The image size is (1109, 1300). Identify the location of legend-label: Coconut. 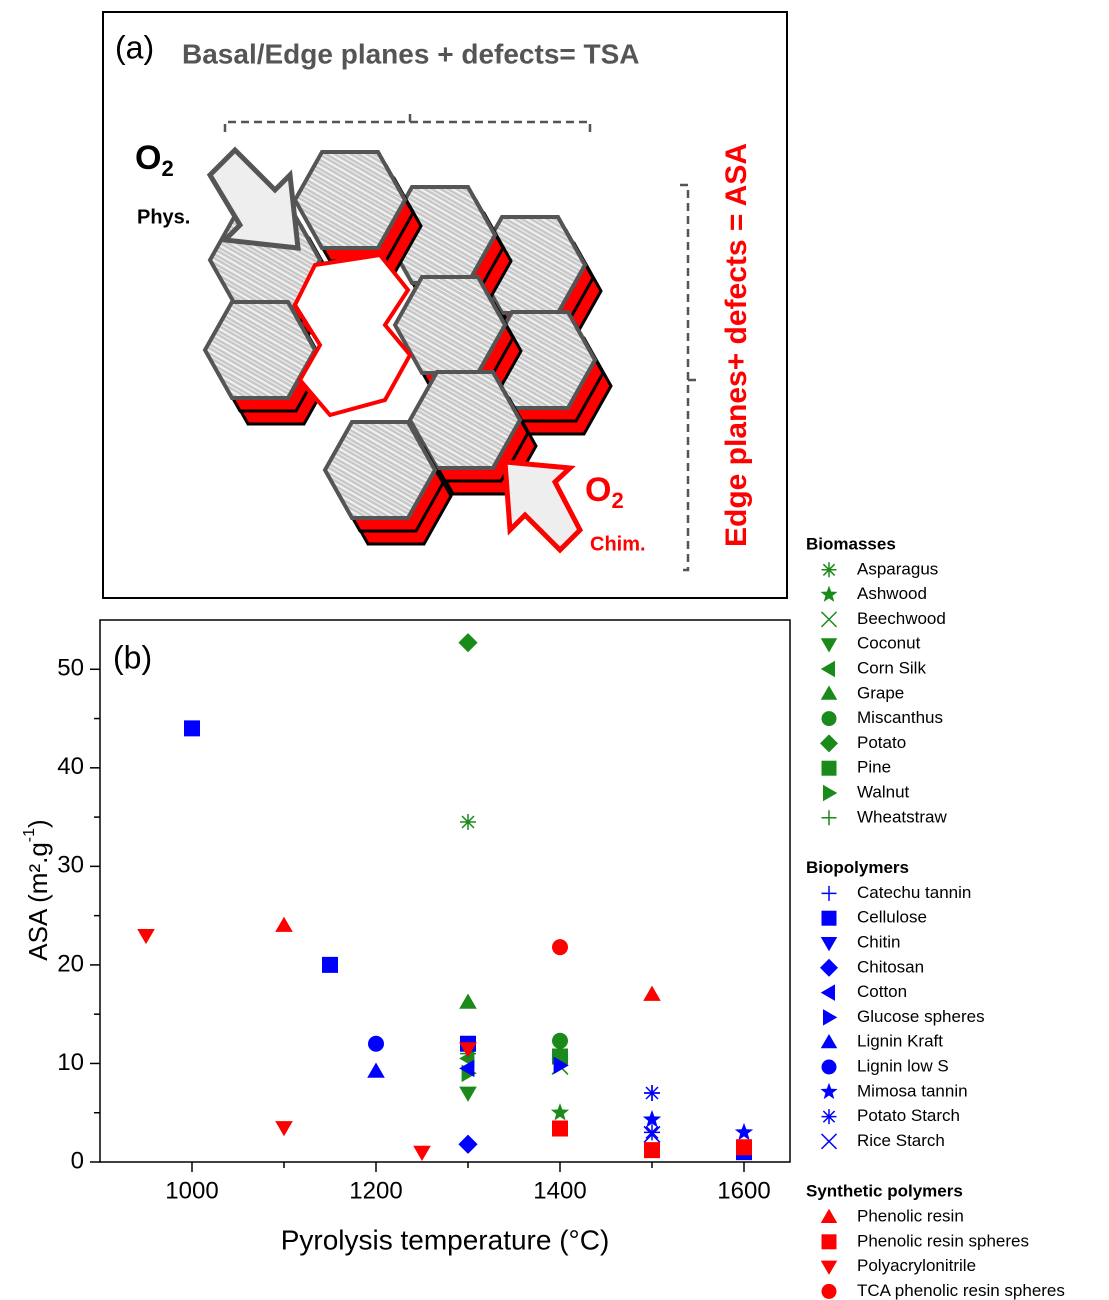
(889, 643).